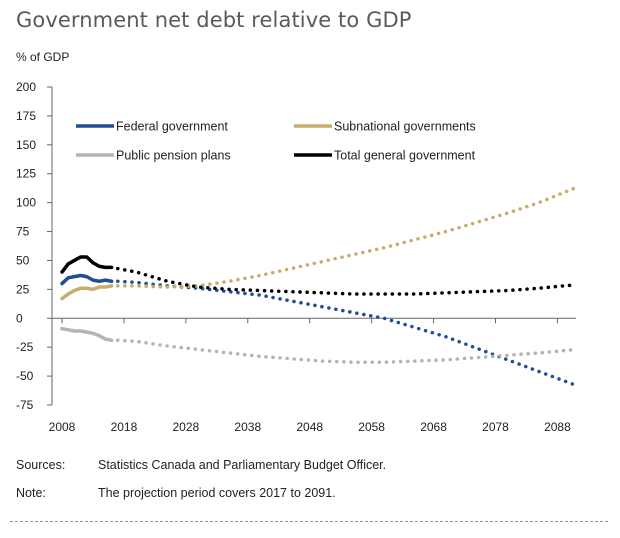 The width and height of the screenshot is (620, 538). I want to click on legend-label: Total general government, so click(405, 156).